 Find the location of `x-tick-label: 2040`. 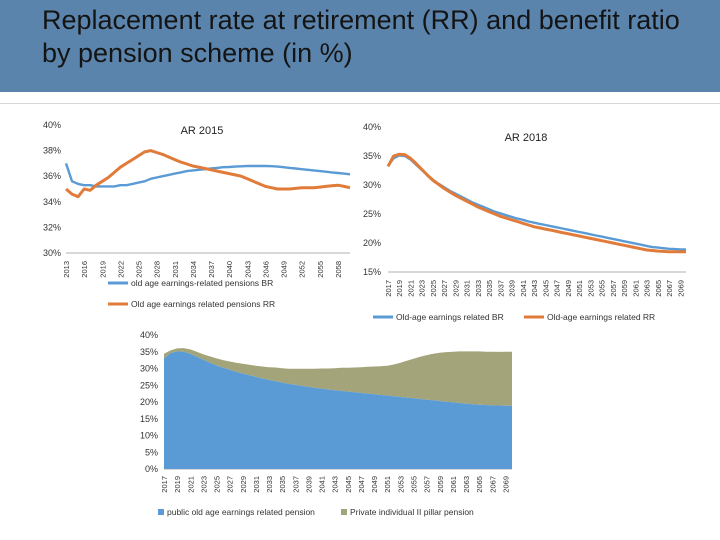

x-tick-label: 2040 is located at coordinates (229, 269).